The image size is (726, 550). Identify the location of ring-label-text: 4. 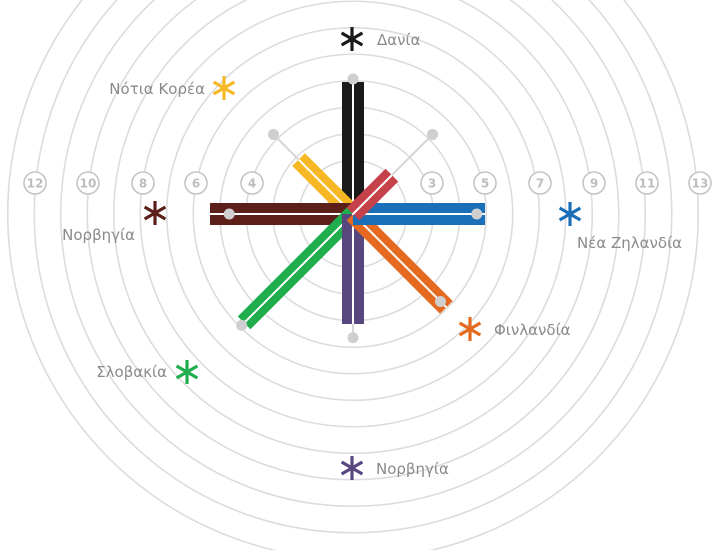
(252, 184).